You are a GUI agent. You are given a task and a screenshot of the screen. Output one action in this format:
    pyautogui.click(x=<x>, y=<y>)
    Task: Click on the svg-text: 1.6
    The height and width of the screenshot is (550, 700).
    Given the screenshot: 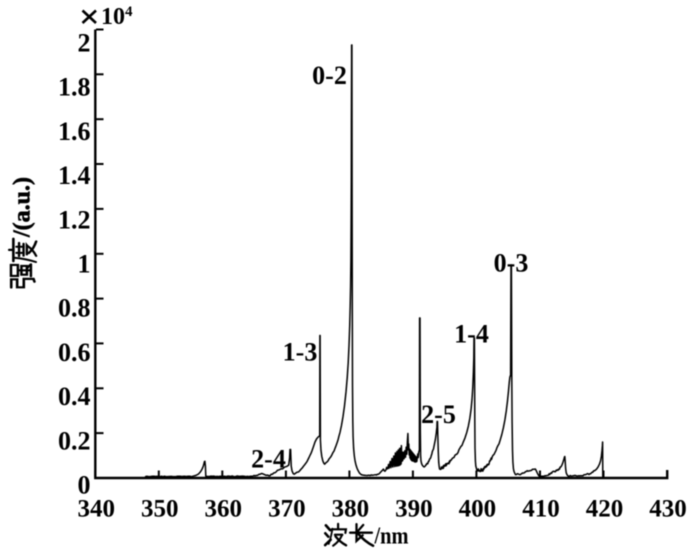 What is the action you would take?
    pyautogui.click(x=74, y=131)
    